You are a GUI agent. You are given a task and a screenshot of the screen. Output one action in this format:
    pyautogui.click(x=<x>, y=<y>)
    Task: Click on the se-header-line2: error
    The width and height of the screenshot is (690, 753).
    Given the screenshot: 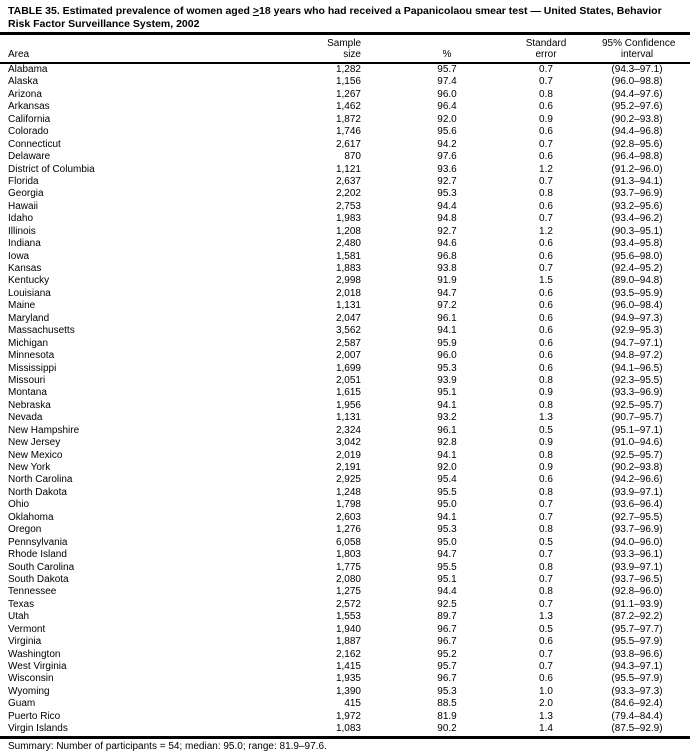 What is the action you would take?
    pyautogui.click(x=546, y=54)
    